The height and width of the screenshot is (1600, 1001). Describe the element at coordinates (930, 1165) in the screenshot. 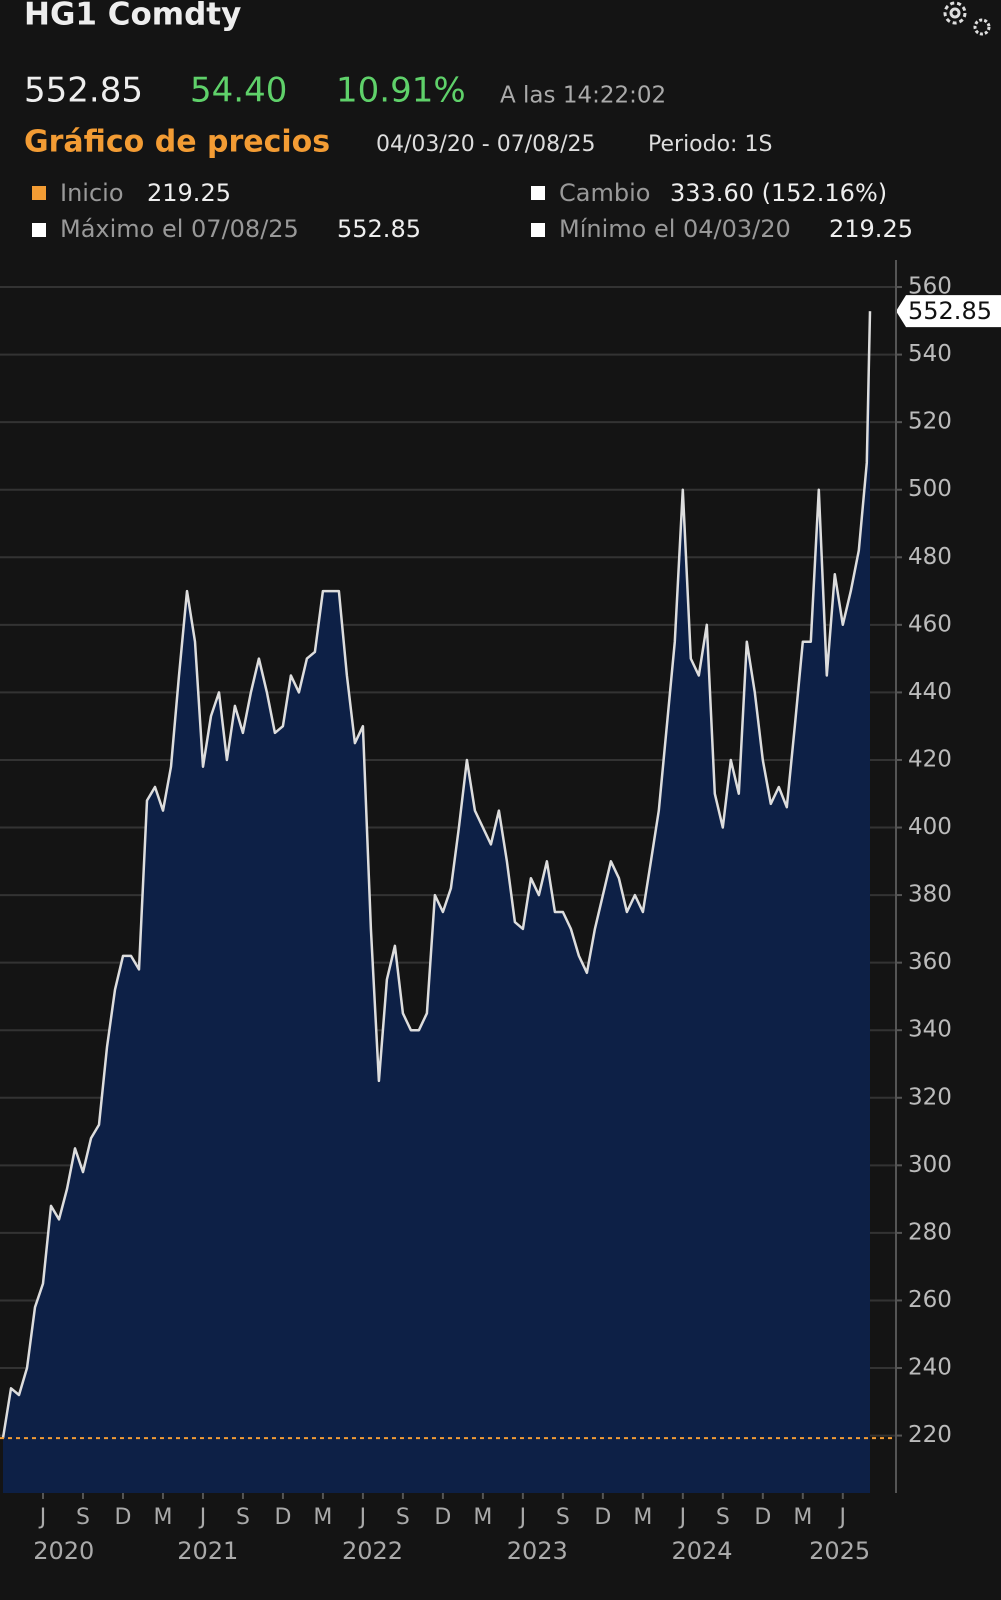

I see `y-tick-label: 300` at that location.